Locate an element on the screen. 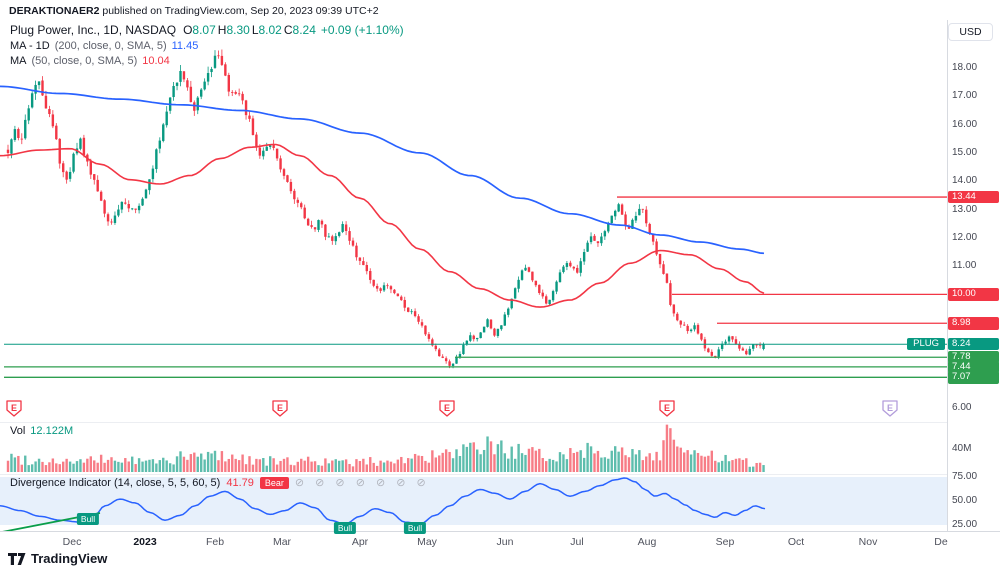  ohlc-label: O is located at coordinates (188, 30).